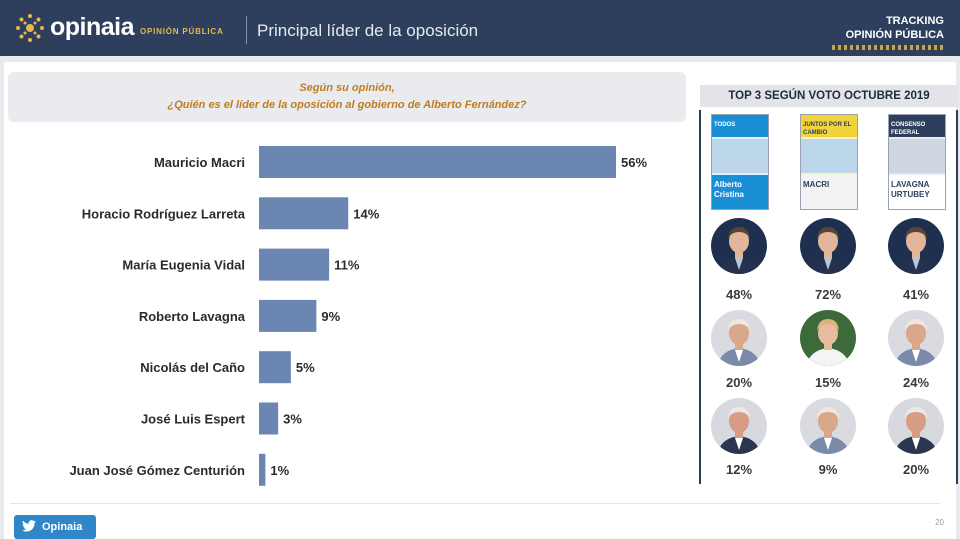 The image size is (960, 539). I want to click on value-label: 11%, so click(347, 265).